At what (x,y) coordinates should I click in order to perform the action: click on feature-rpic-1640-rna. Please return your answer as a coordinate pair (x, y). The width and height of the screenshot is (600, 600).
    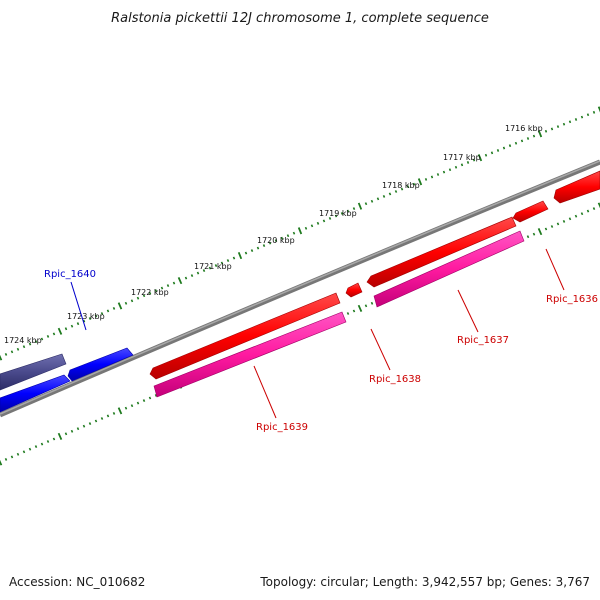
    Looking at the image, I should click on (35, 393).